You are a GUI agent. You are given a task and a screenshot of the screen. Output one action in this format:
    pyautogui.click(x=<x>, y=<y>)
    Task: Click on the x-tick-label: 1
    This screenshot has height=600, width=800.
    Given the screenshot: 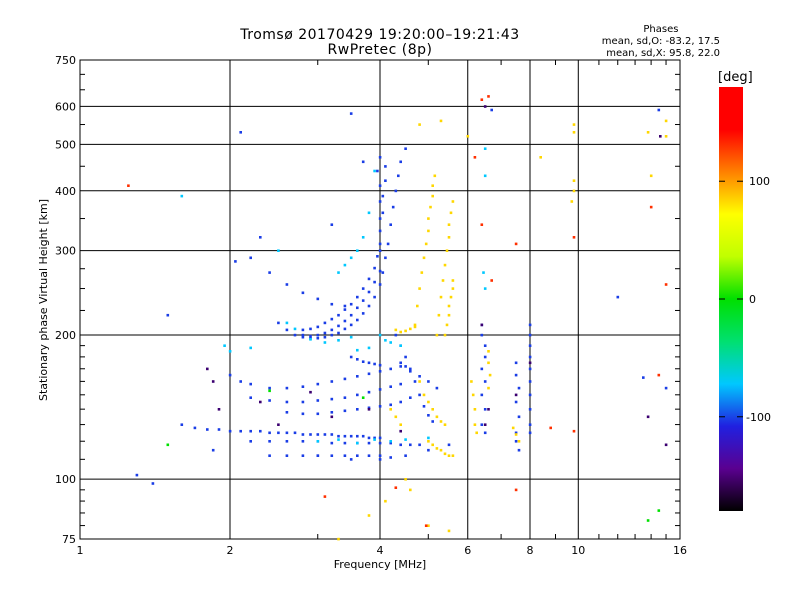 What is the action you would take?
    pyautogui.click(x=80, y=550)
    